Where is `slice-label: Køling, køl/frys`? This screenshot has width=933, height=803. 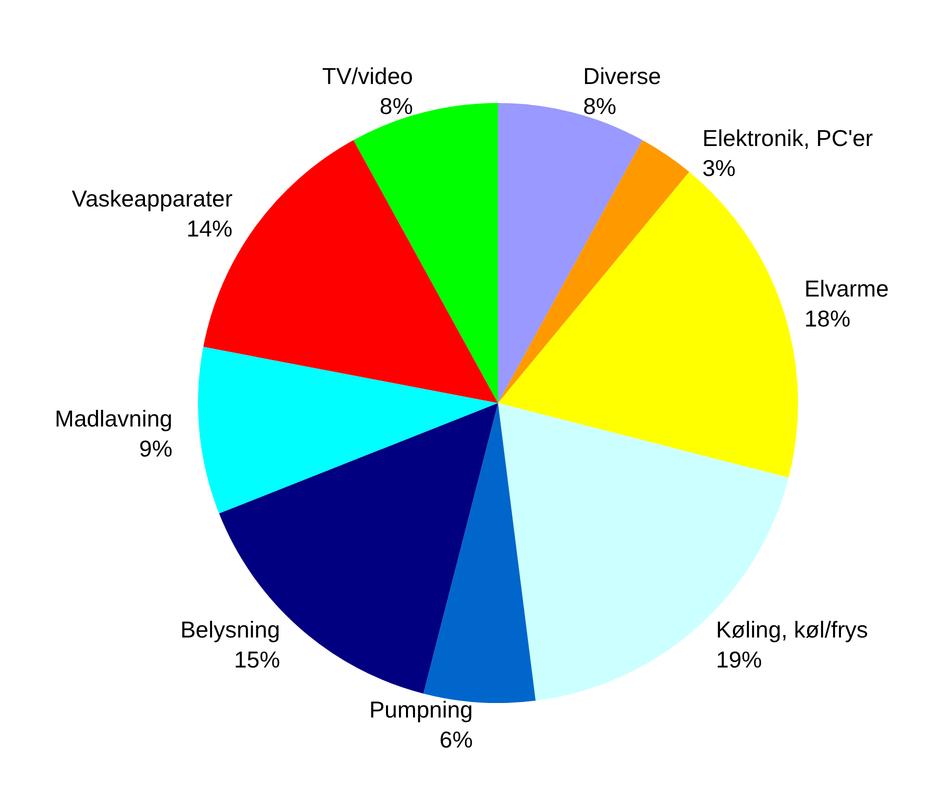 slice-label: Køling, køl/frys is located at coordinates (792, 629).